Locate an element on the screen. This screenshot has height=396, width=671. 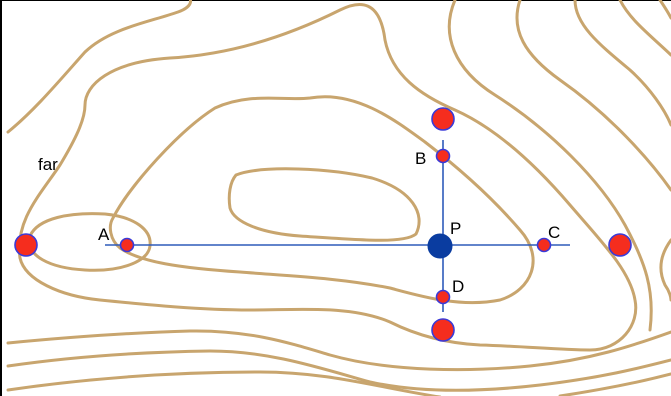
label-d: D is located at coordinates (458, 286).